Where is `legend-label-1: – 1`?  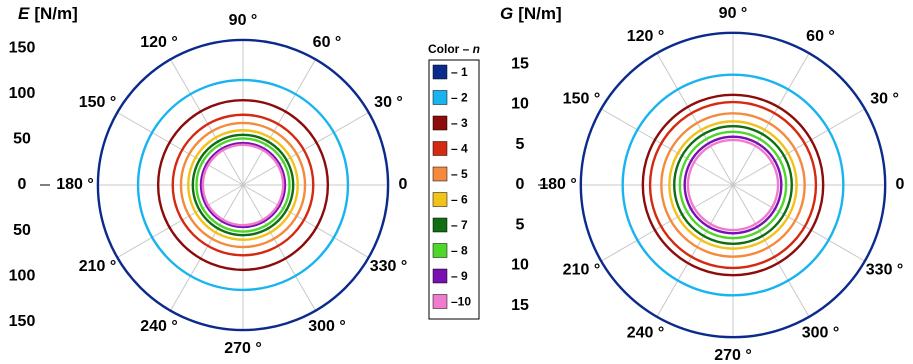 legend-label-1: – 1 is located at coordinates (459, 72).